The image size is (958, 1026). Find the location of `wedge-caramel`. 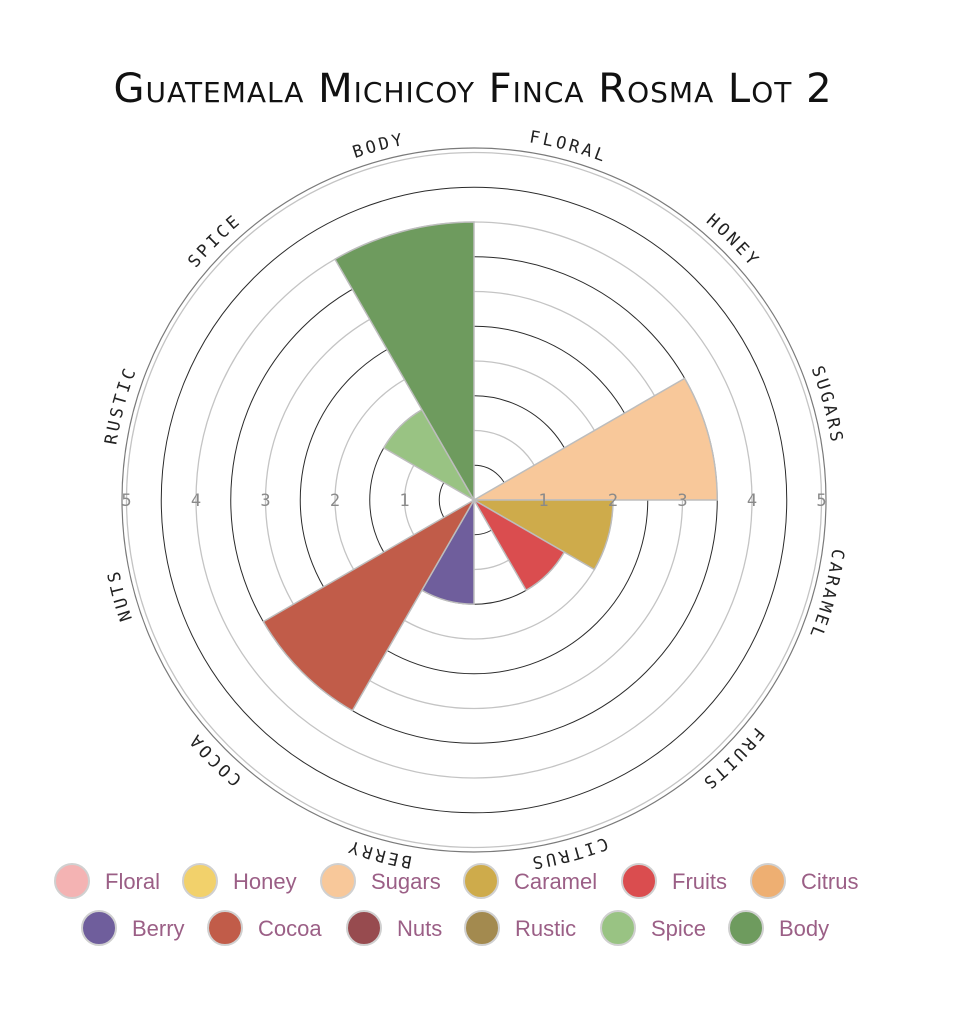

wedge-caramel is located at coordinates (542, 535).